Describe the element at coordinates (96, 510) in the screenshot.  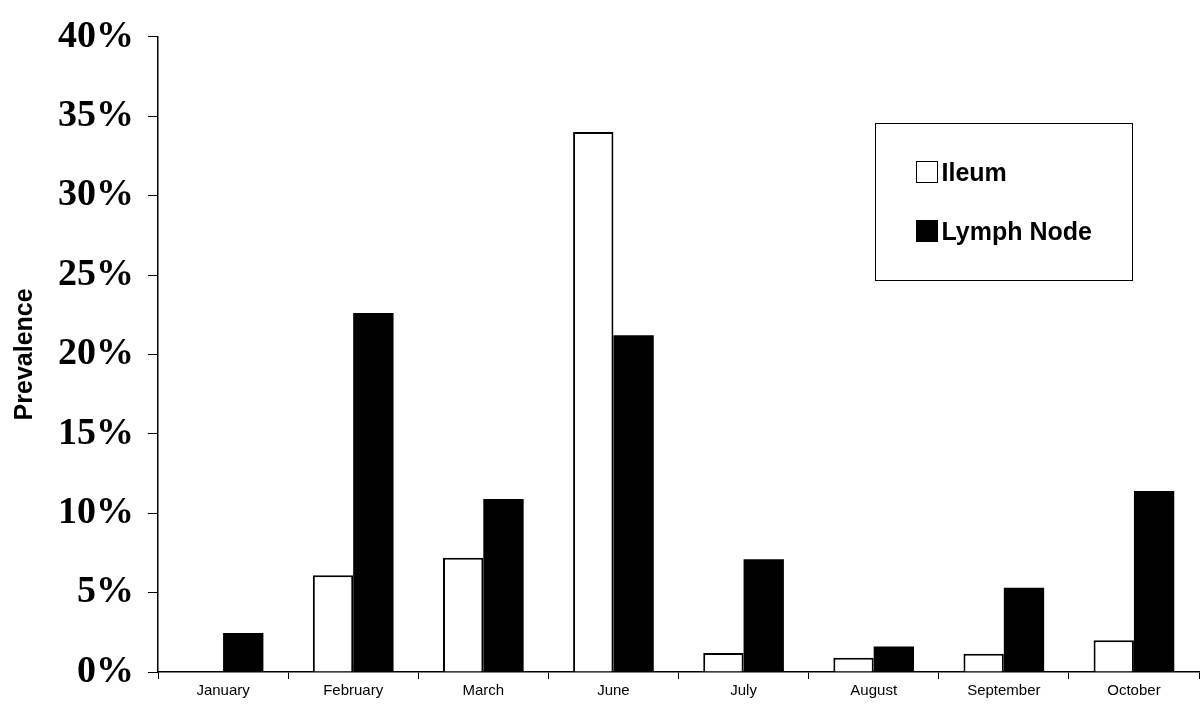
I see `y-tick-label: 10%` at that location.